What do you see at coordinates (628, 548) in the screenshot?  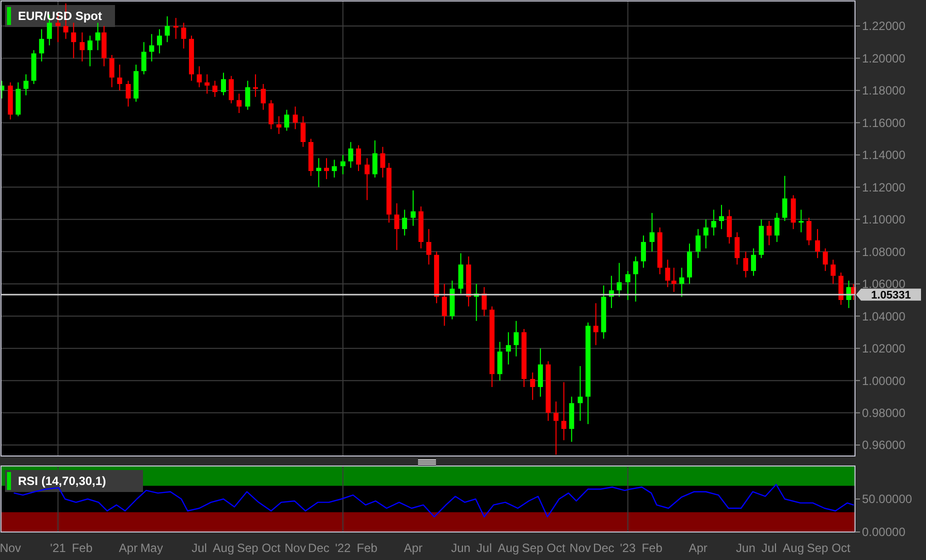 I see `x-tick-label: '23` at bounding box center [628, 548].